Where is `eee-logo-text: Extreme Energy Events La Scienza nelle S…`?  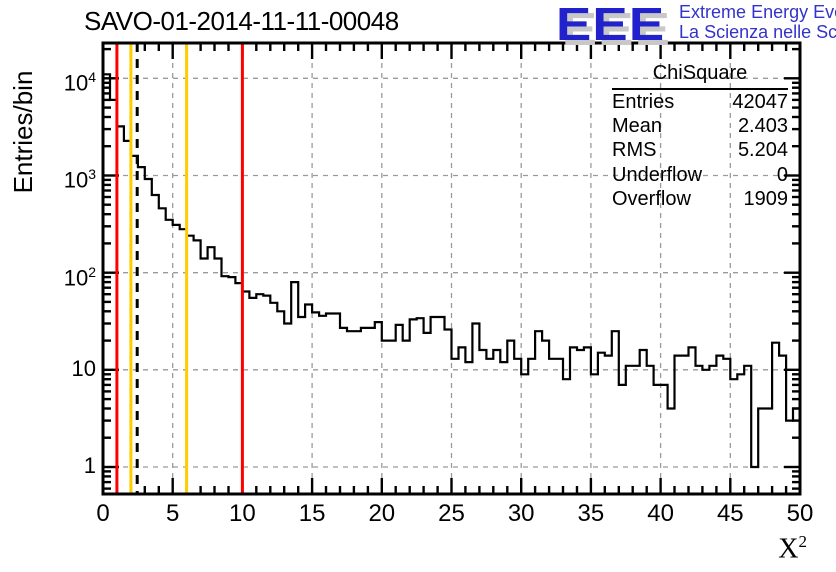
eee-logo-text: Extreme Energy Events La Scienza nelle S… is located at coordinates (757, 22).